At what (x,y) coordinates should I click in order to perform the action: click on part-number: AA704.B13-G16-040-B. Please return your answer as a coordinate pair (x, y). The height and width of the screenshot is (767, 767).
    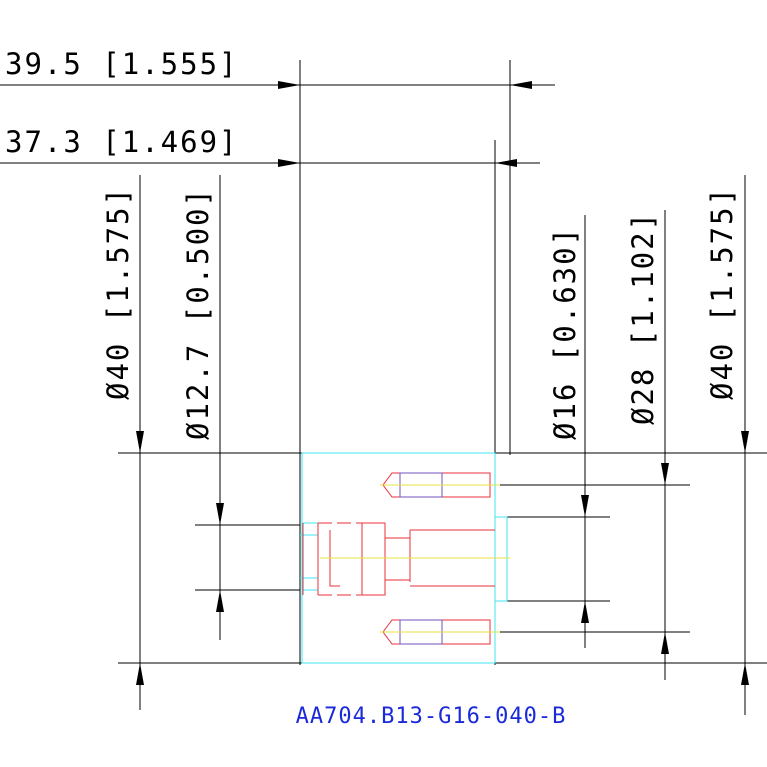
    Looking at the image, I should click on (431, 716).